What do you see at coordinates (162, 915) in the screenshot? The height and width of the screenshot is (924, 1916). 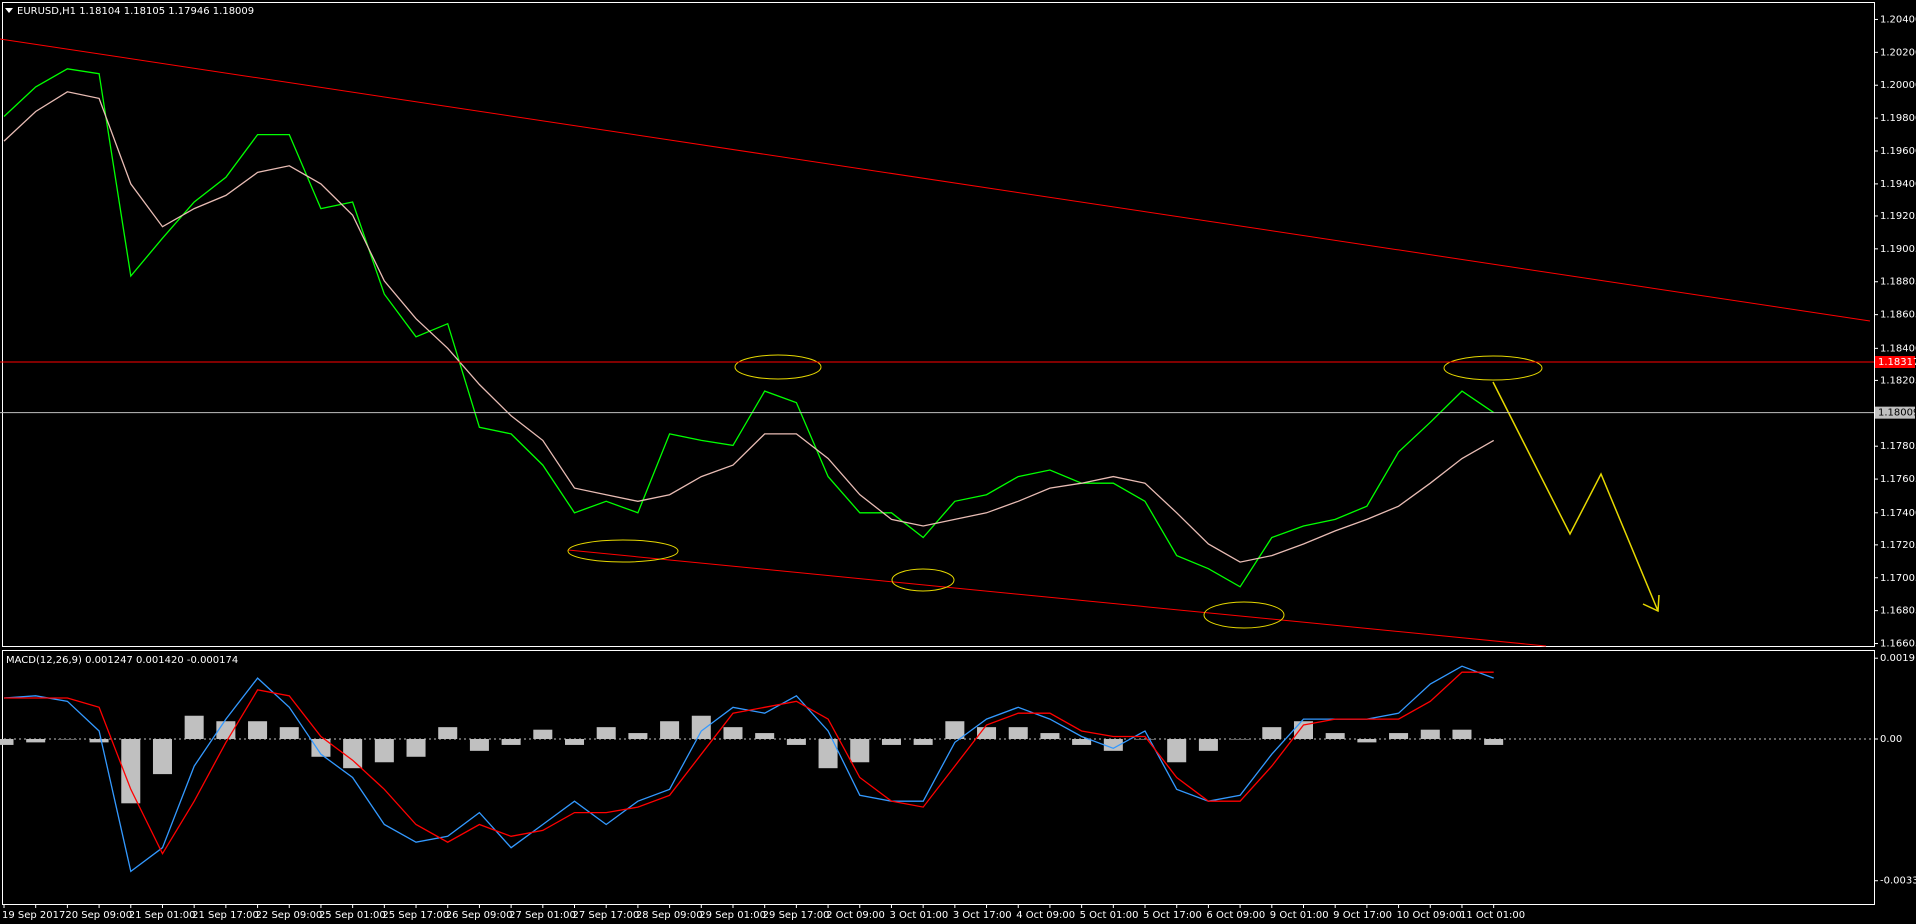 I see `x-tick-label: 21 Sep 01:00` at bounding box center [162, 915].